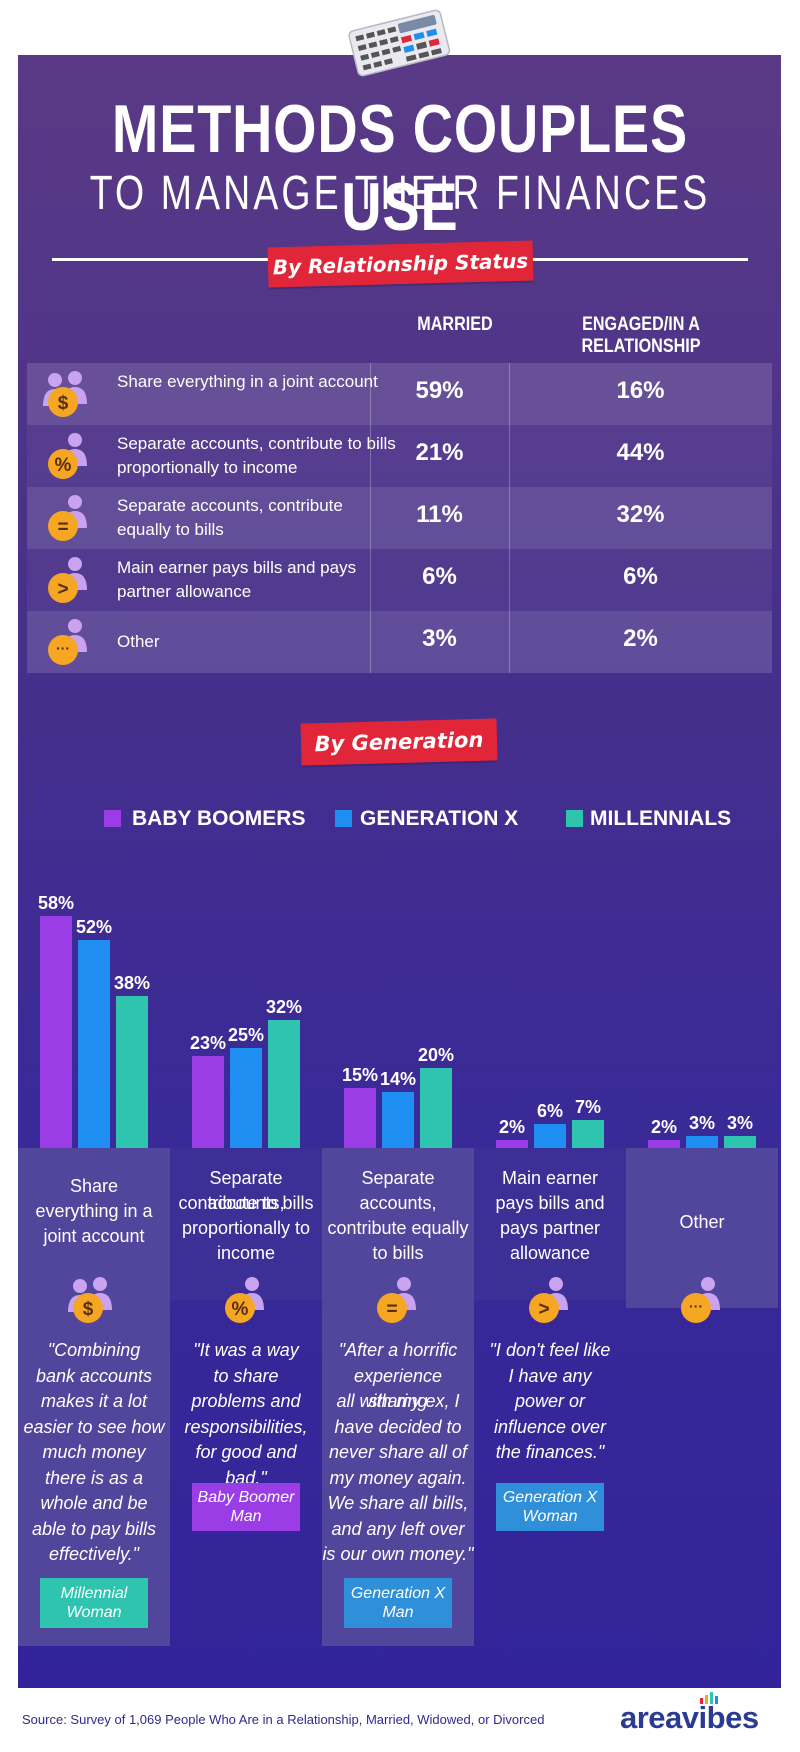 This screenshot has width=800, height=1752. I want to click on greater-than-couple-icon: >, so click(548, 1300).